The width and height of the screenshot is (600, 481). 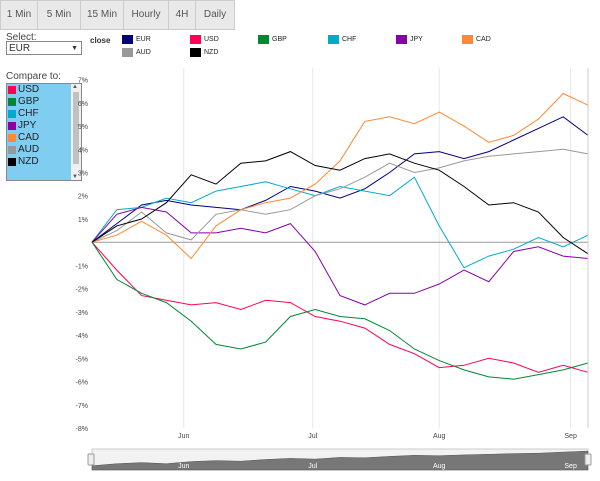 What do you see at coordinates (211, 52) in the screenshot?
I see `legend-label: NZD` at bounding box center [211, 52].